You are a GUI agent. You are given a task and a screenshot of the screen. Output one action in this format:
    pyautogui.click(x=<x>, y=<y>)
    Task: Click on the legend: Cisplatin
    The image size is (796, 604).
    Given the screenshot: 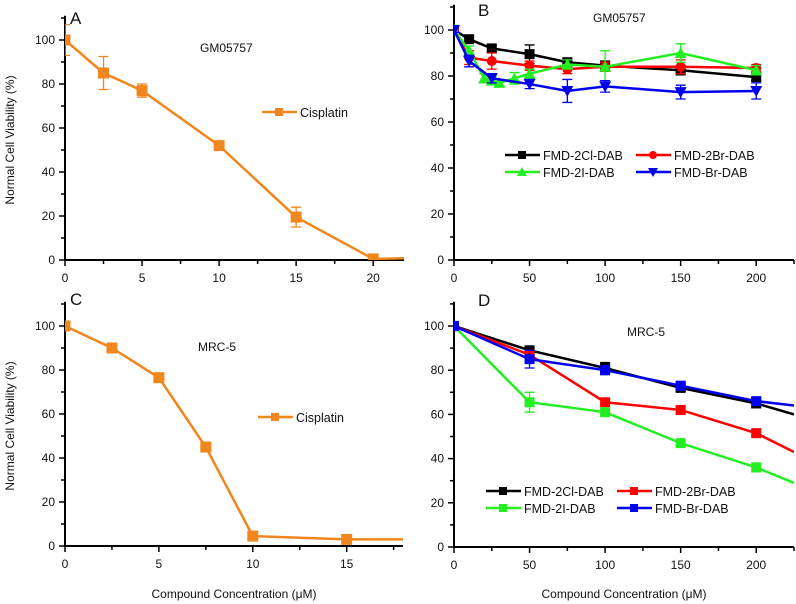 What is the action you would take?
    pyautogui.click(x=305, y=113)
    